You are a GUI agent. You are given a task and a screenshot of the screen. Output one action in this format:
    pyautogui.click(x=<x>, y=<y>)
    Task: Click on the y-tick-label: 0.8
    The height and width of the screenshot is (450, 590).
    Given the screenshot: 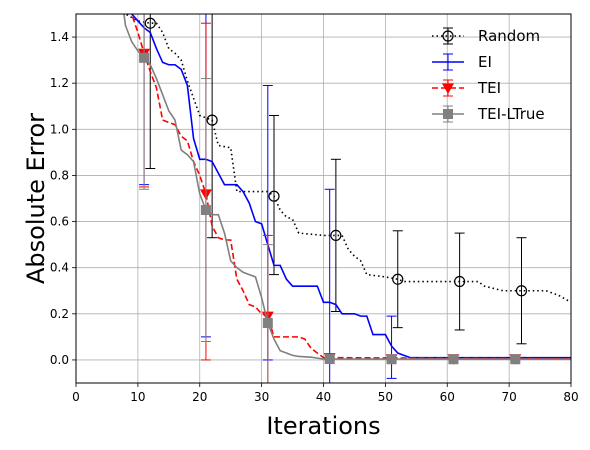 What is the action you would take?
    pyautogui.click(x=59, y=175)
    